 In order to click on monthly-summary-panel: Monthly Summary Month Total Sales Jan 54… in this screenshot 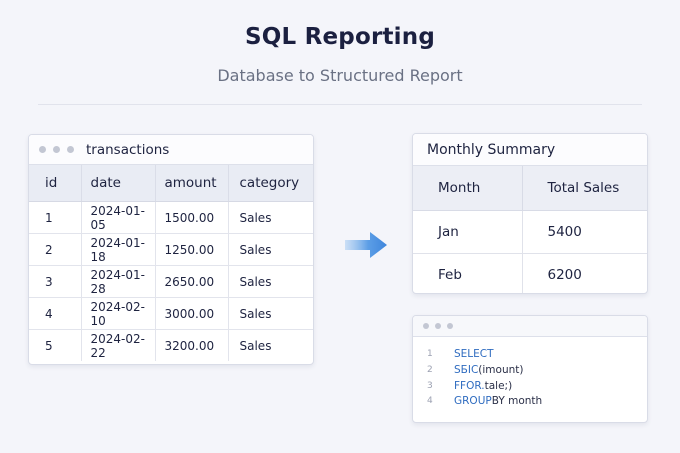, I will do `click(530, 213)`.